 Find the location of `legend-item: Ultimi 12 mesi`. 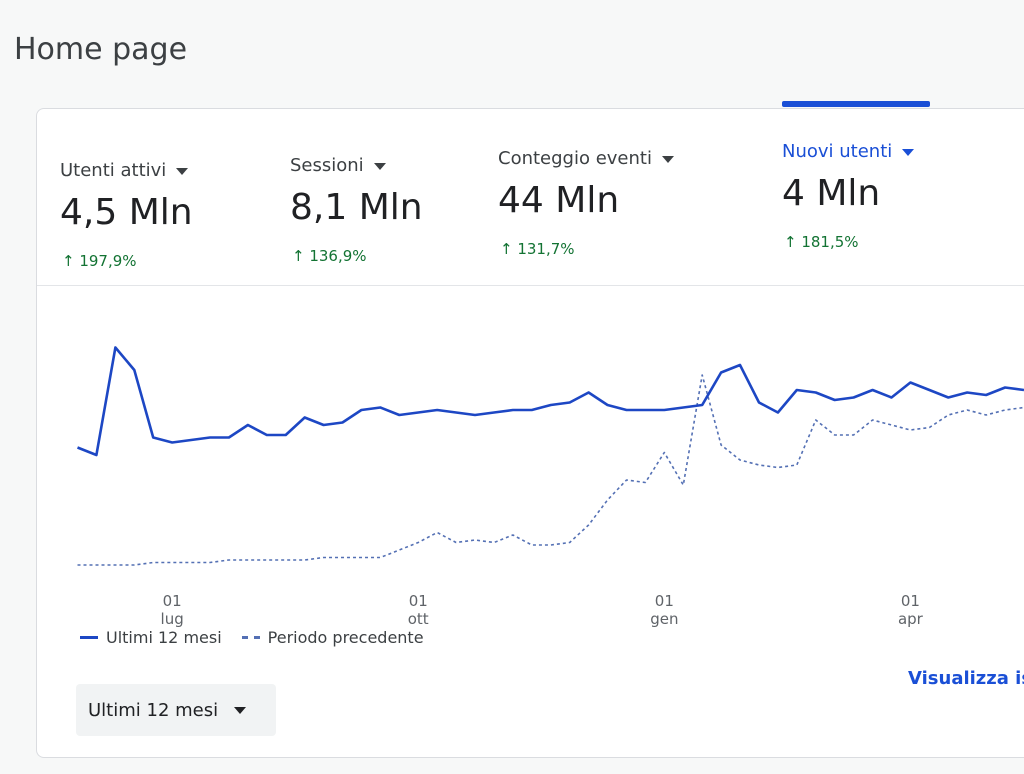

legend-item: Ultimi 12 mesi is located at coordinates (151, 637).